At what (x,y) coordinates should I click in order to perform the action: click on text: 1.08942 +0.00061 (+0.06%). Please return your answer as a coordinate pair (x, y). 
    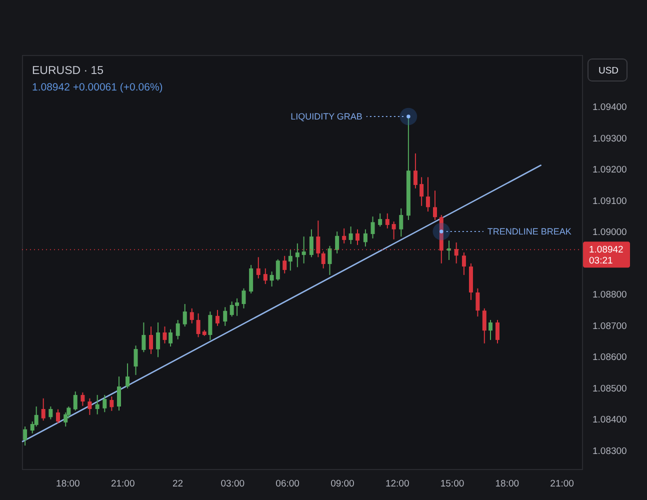
    Looking at the image, I should click on (97, 88).